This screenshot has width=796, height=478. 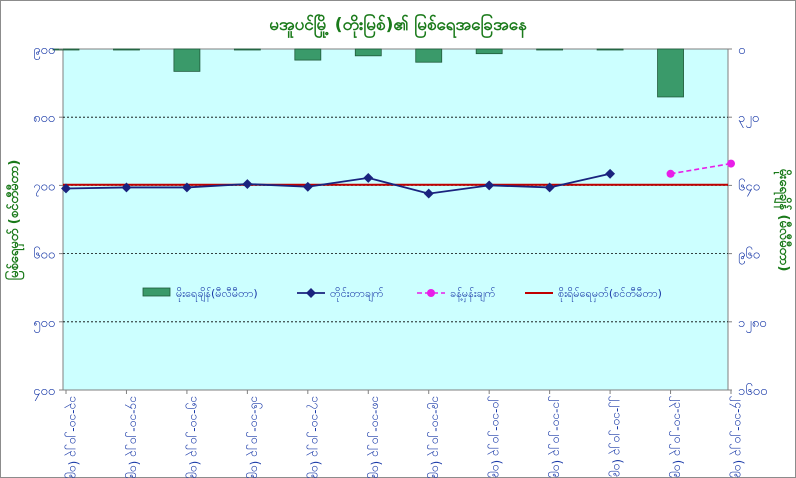 I want to click on x-tick-label: ၁၅-၁၀-၂၀၂၃ (၀၉:၃၀), so click(x=193, y=437).